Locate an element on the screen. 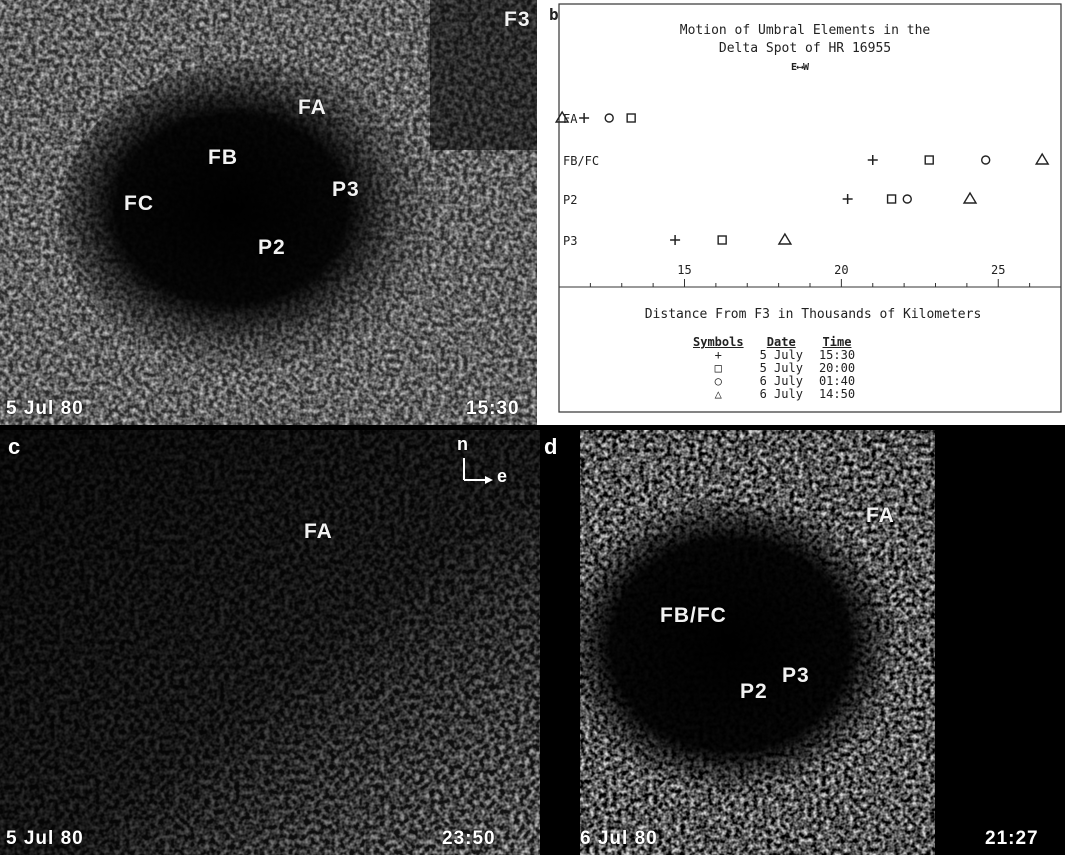 This screenshot has height=855, width=1065. panel-c-time-stamp: 23:50 is located at coordinates (469, 838).